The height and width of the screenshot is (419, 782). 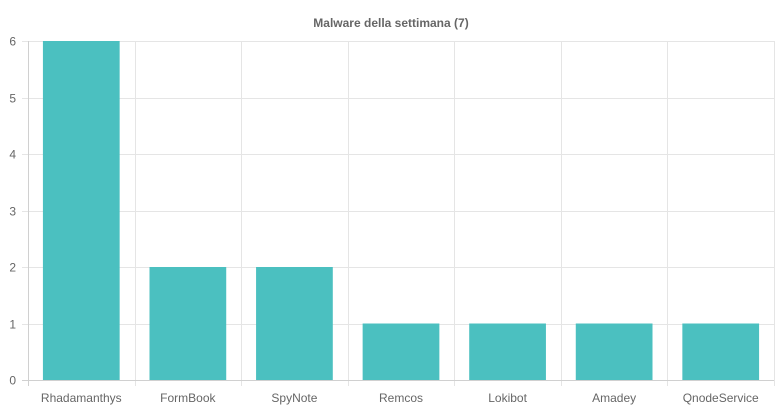 What do you see at coordinates (614, 398) in the screenshot?
I see `x-tick-label: Amadey` at bounding box center [614, 398].